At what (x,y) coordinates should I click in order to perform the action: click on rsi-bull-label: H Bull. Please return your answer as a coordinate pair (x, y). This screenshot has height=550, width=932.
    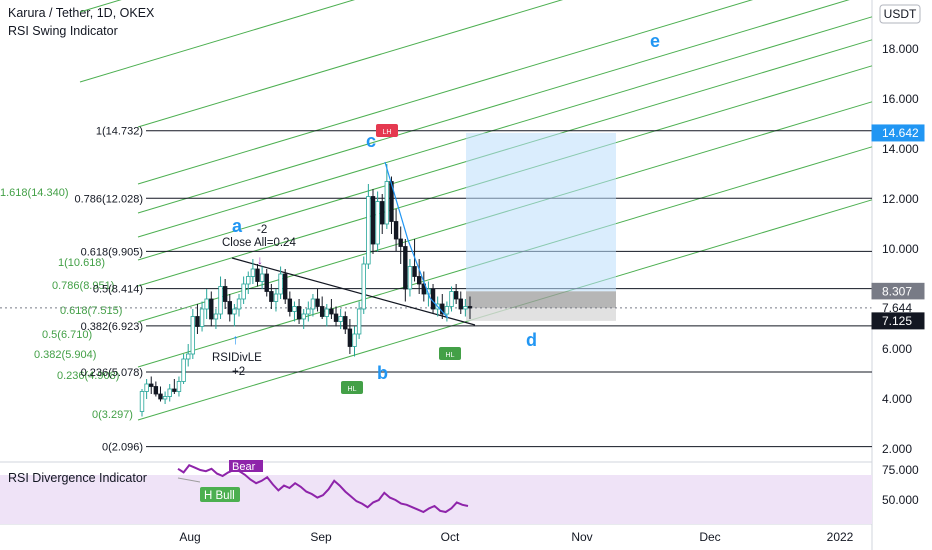
    Looking at the image, I should click on (219, 496).